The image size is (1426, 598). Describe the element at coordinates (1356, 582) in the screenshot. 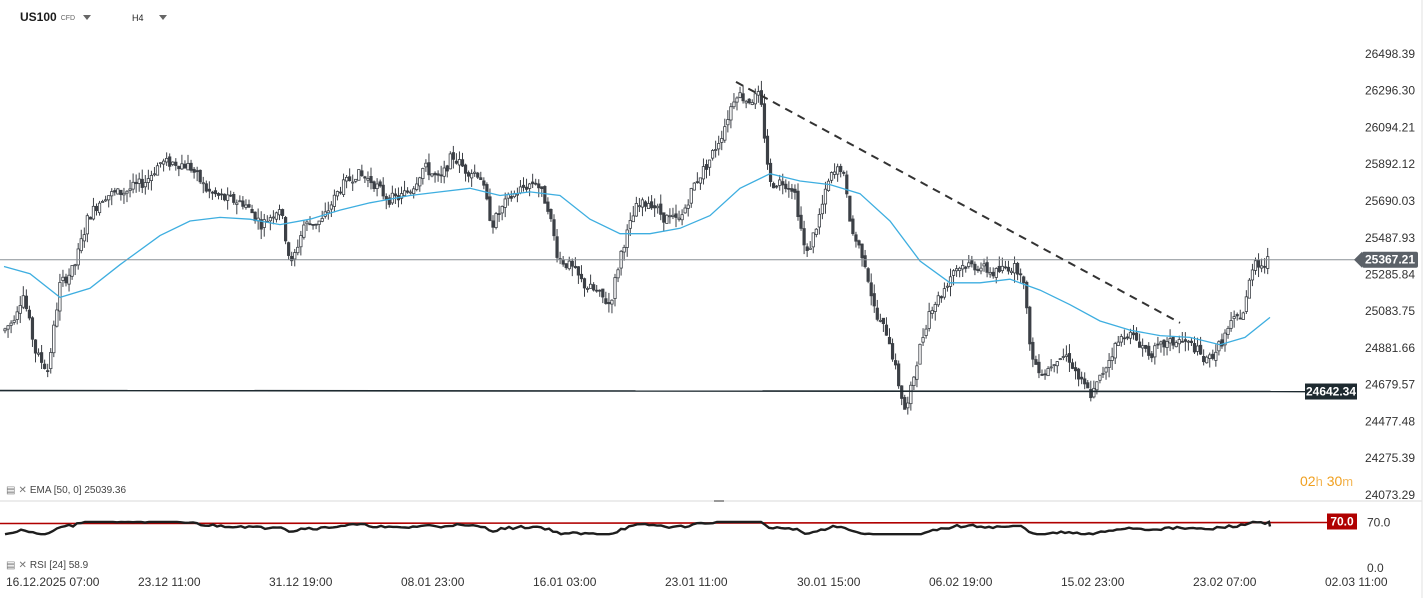

I see `x-tick-label: 02.03 11:00` at that location.